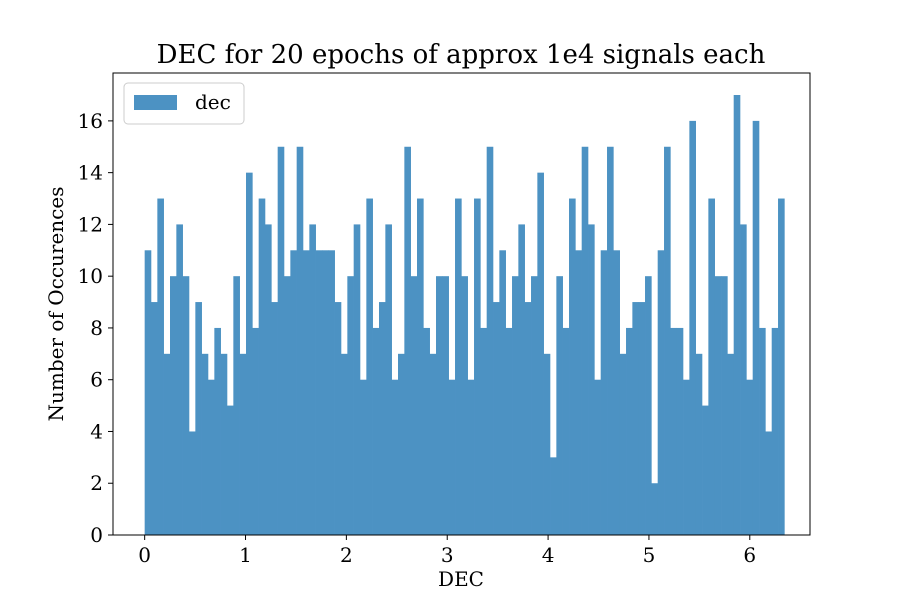 Image resolution: width=900 pixels, height=600 pixels. I want to click on y-tick-label: 8, so click(96, 328).